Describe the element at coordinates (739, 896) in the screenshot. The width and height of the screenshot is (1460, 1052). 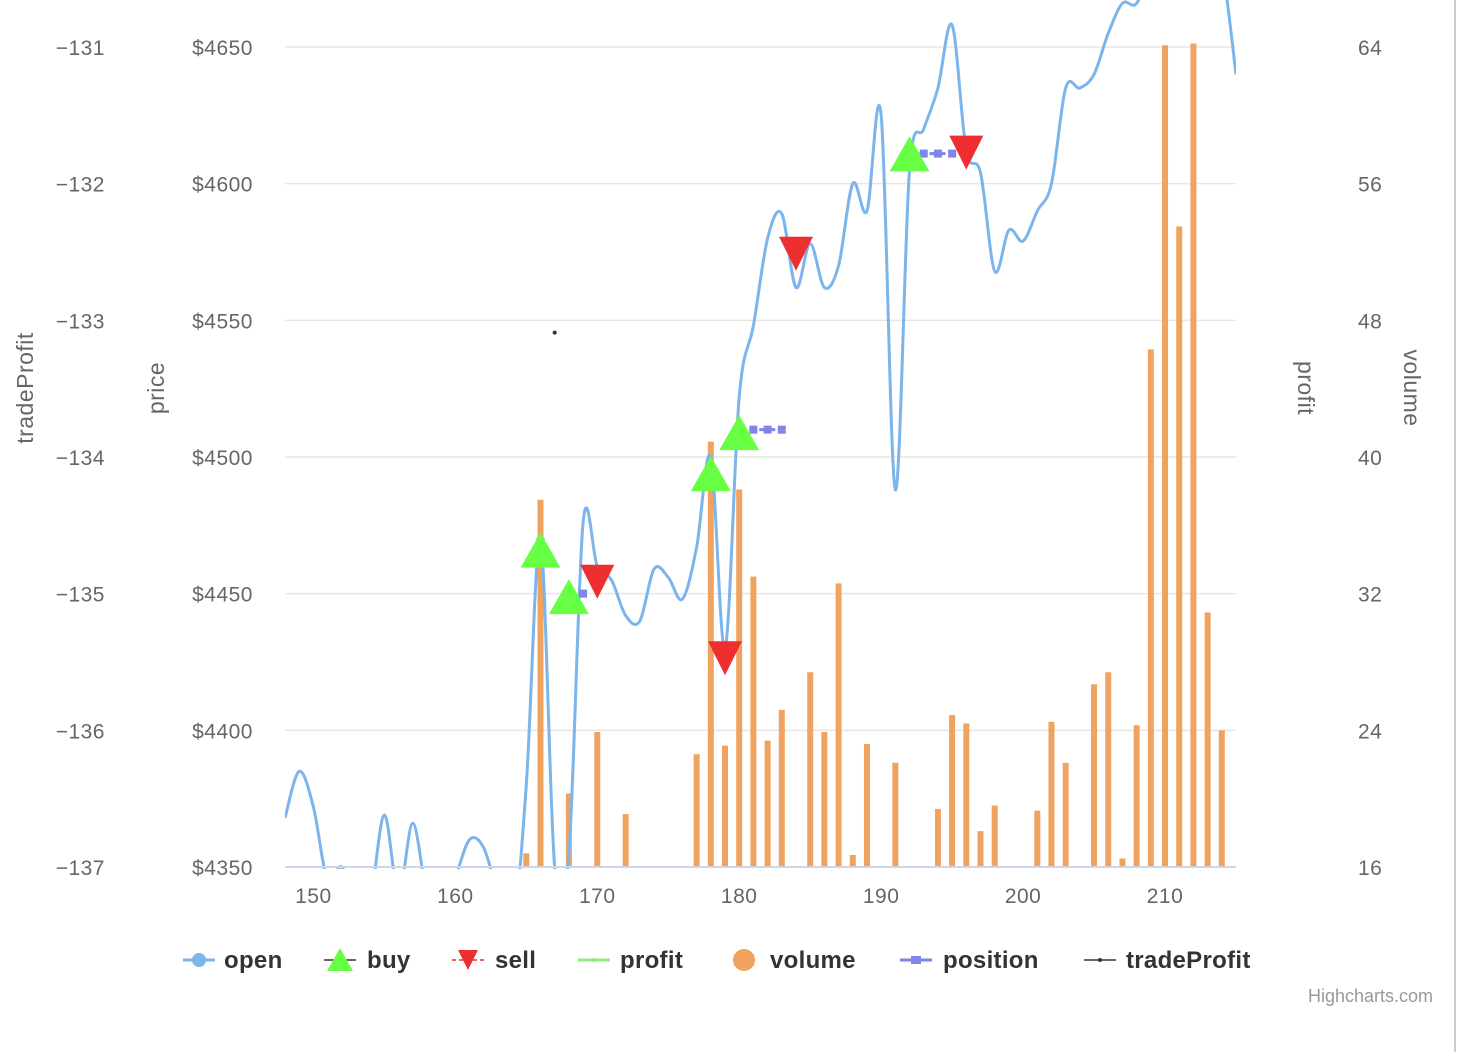
I see `x-tick-label: 180` at that location.